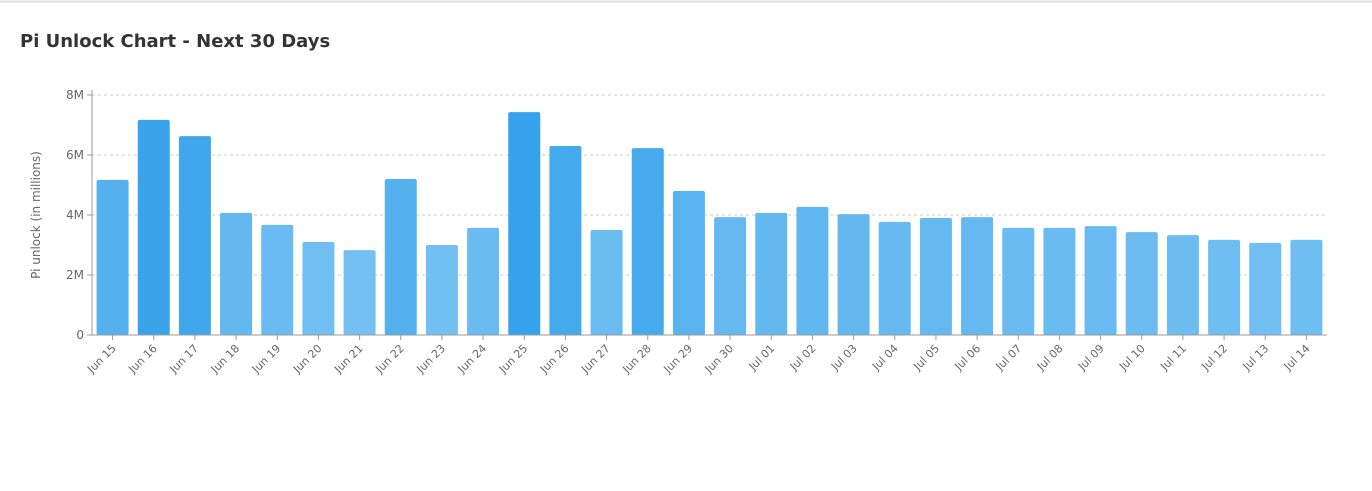 The image size is (1372, 491). Describe the element at coordinates (80, 335) in the screenshot. I see `y-tick-label: 0` at that location.